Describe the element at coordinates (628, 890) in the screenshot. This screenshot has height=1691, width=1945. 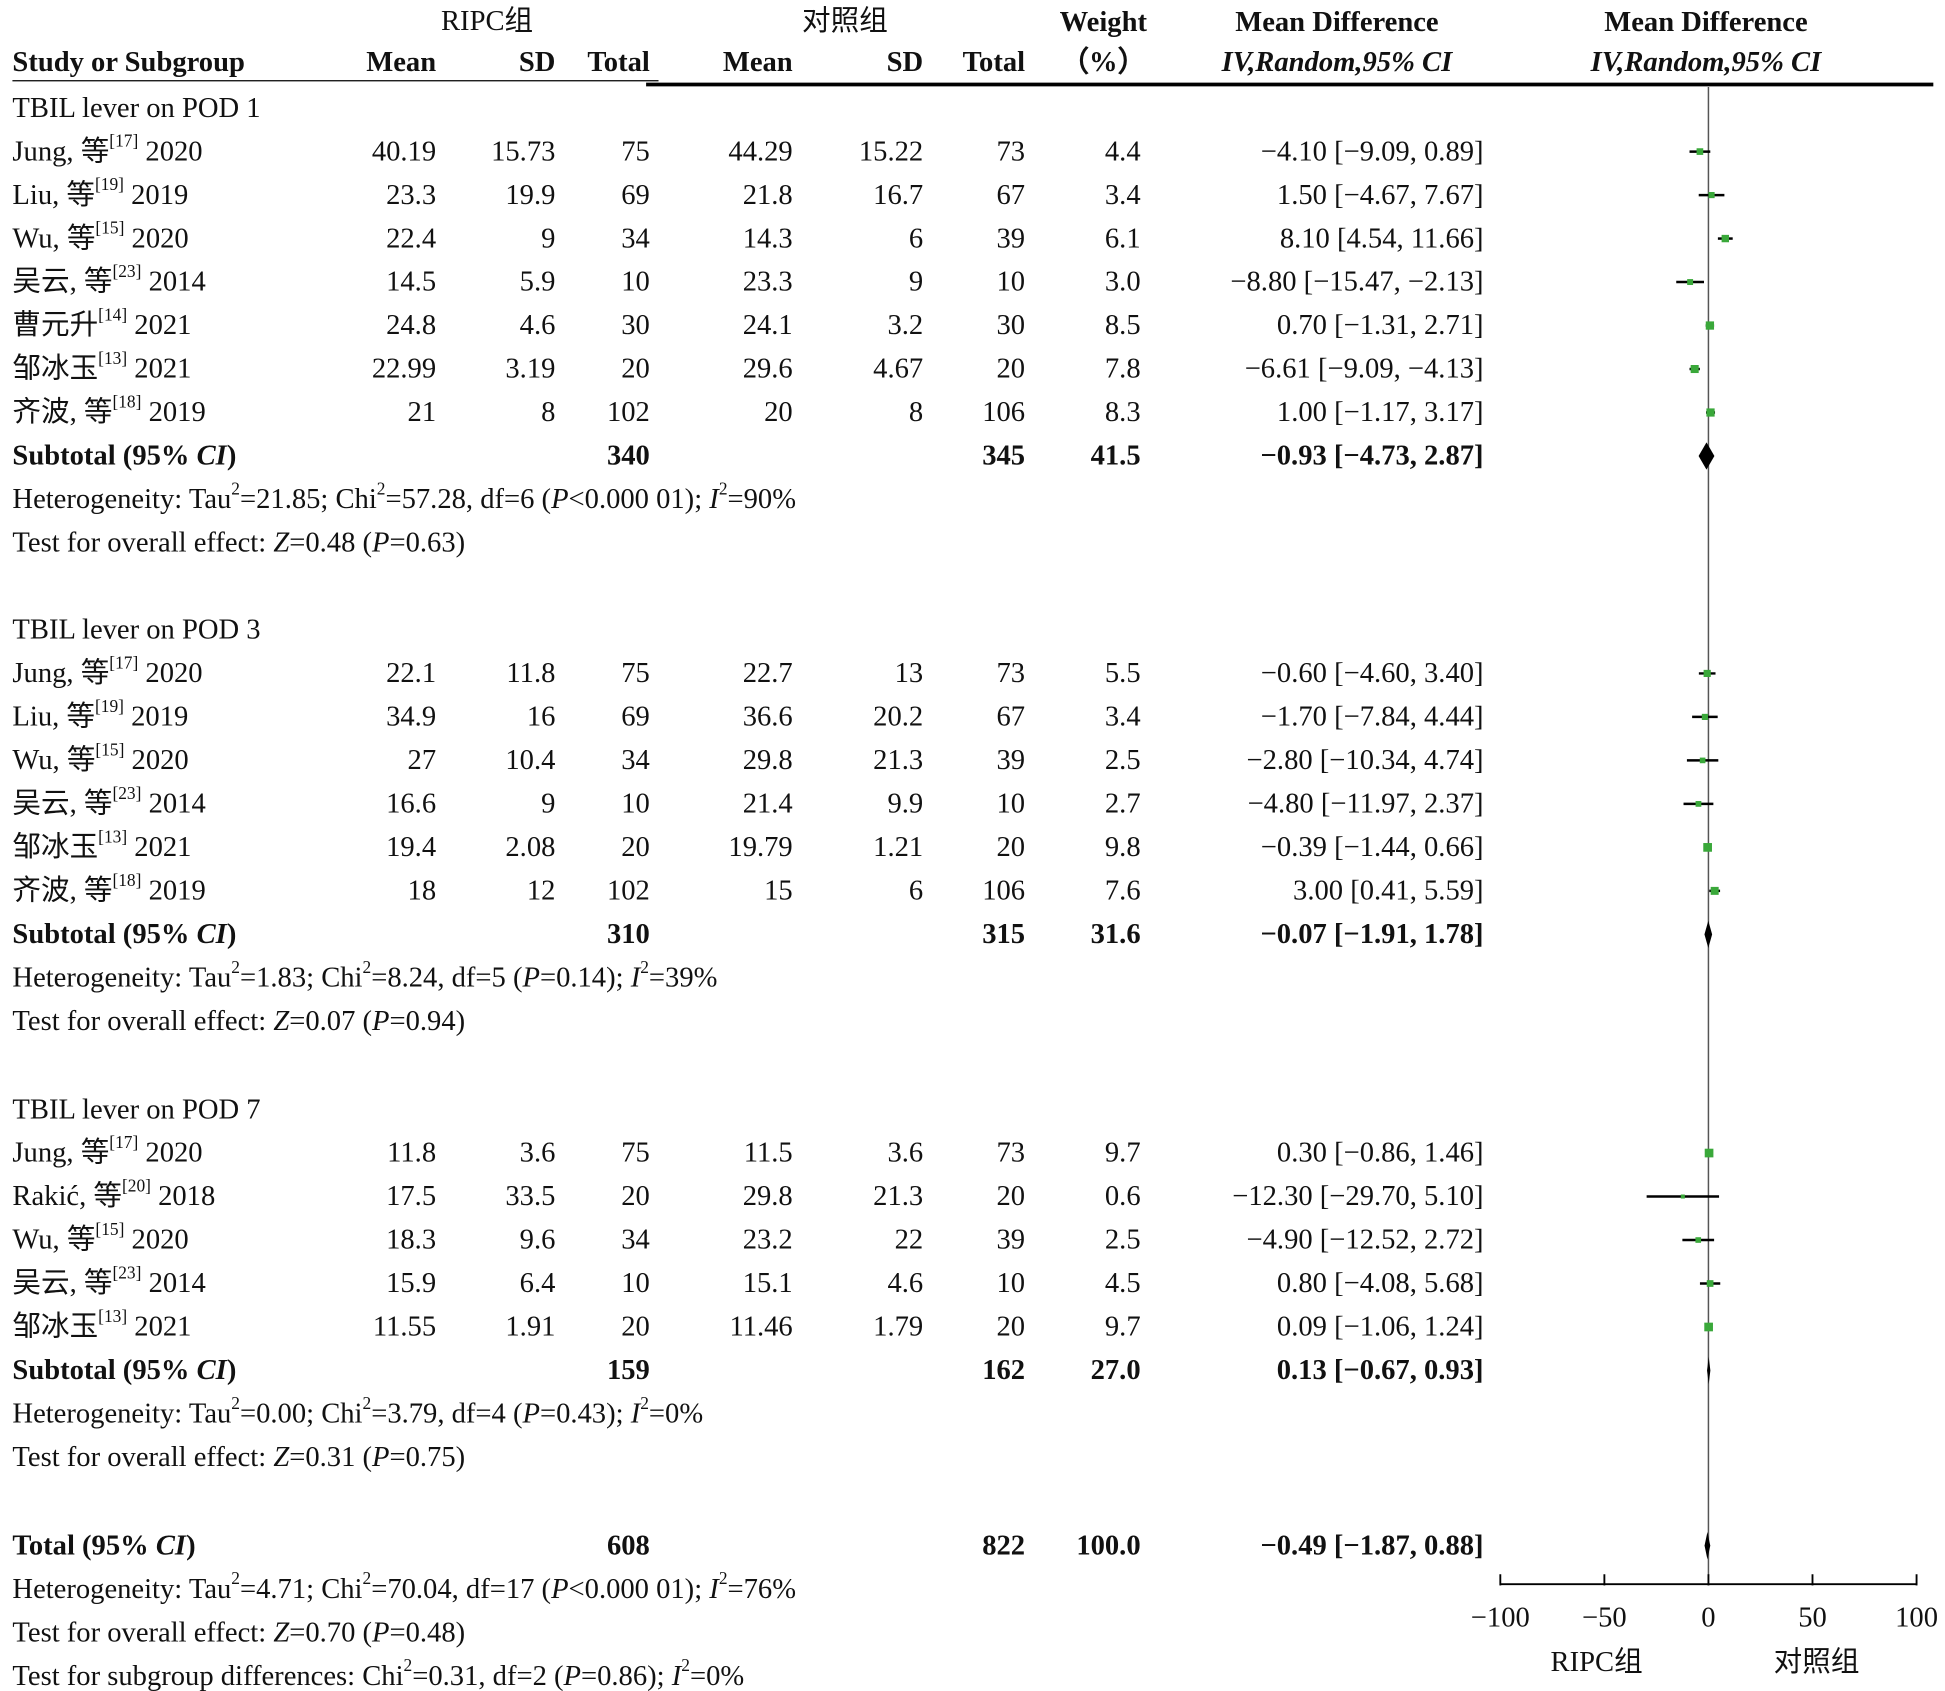
I see `ripc-total: 102` at that location.